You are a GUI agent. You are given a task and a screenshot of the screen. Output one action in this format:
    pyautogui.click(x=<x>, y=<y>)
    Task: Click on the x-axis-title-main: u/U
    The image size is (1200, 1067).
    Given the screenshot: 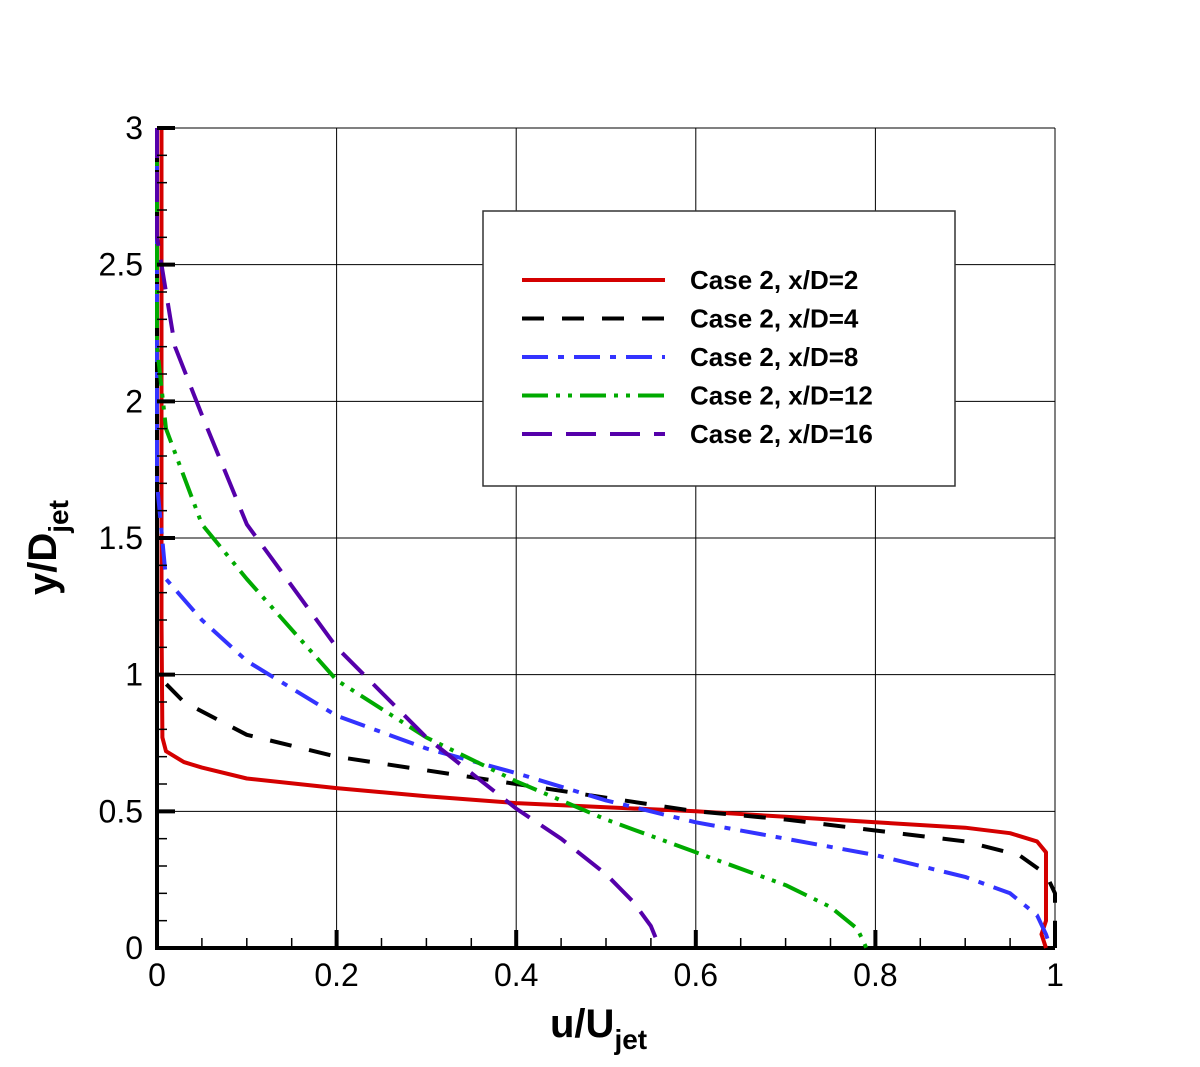 What is the action you would take?
    pyautogui.click(x=582, y=1024)
    